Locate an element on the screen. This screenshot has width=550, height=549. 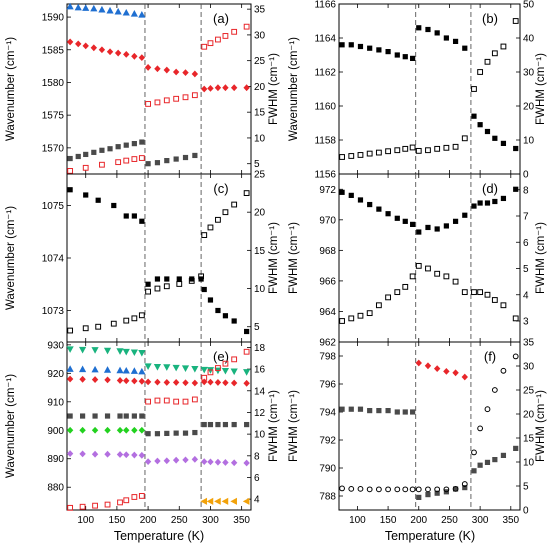
y-right-tick-label: 10 is located at coordinates (260, 138).